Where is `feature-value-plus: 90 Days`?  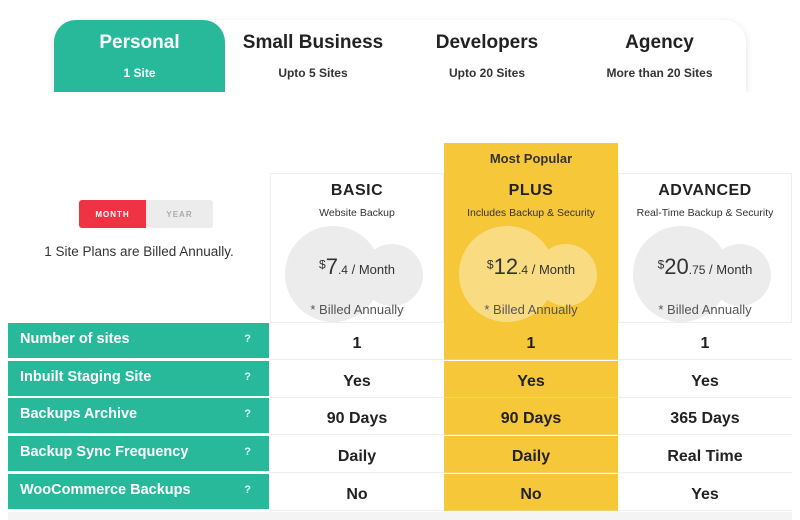 feature-value-plus: 90 Days is located at coordinates (531, 416).